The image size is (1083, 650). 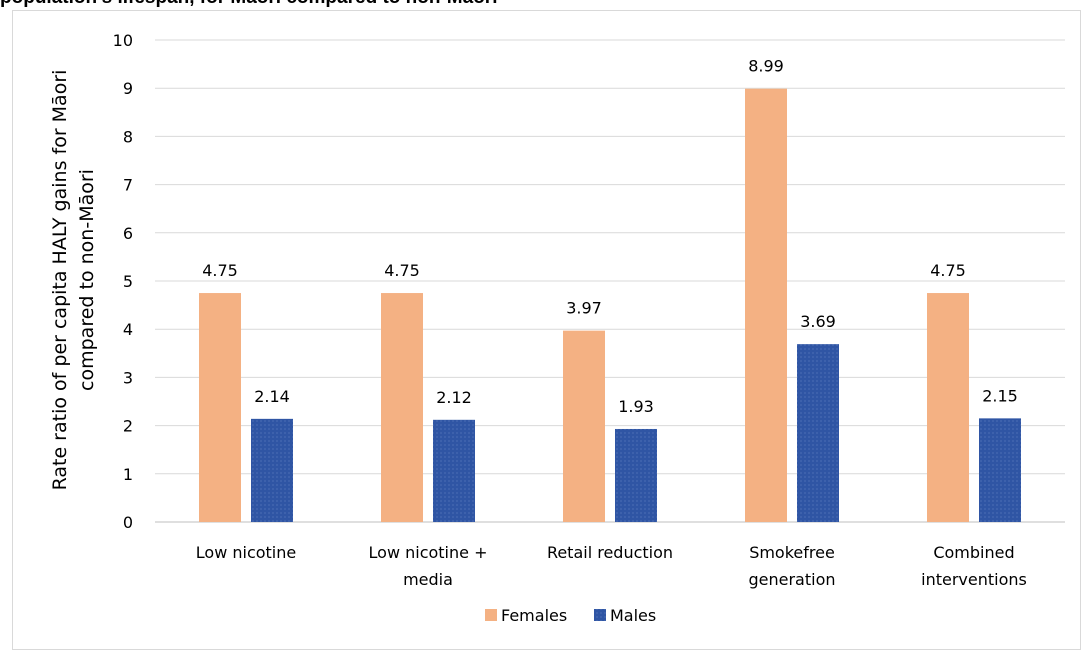 What do you see at coordinates (128, 88) in the screenshot?
I see `y-tick-label: 9` at bounding box center [128, 88].